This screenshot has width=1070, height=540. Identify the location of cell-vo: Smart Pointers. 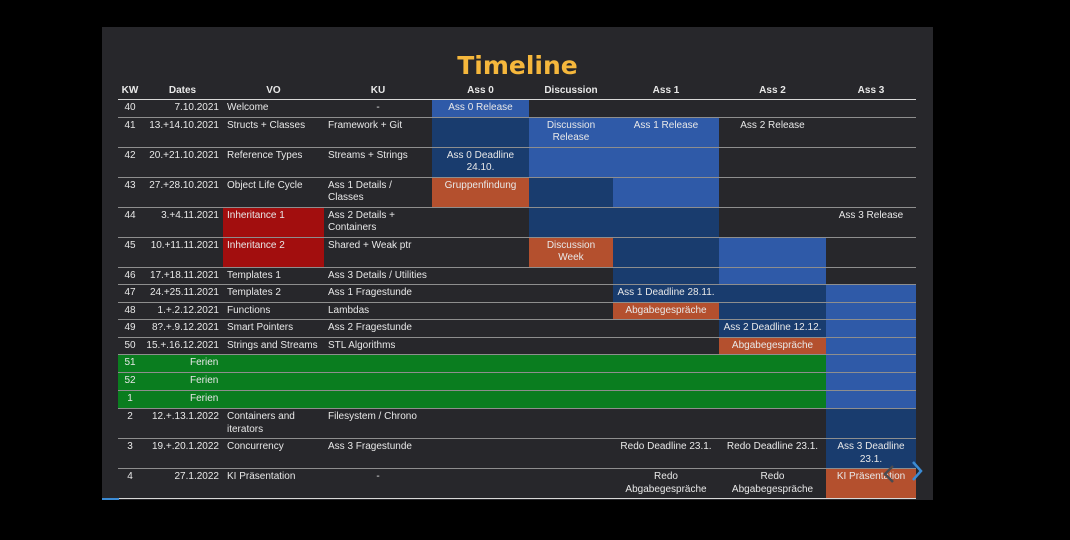
(273, 328).